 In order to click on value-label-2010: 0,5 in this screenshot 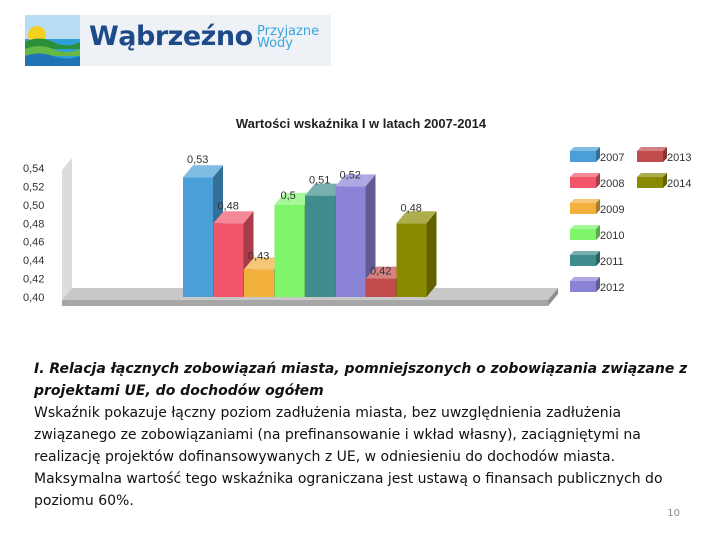, I will do `click(288, 196)`.